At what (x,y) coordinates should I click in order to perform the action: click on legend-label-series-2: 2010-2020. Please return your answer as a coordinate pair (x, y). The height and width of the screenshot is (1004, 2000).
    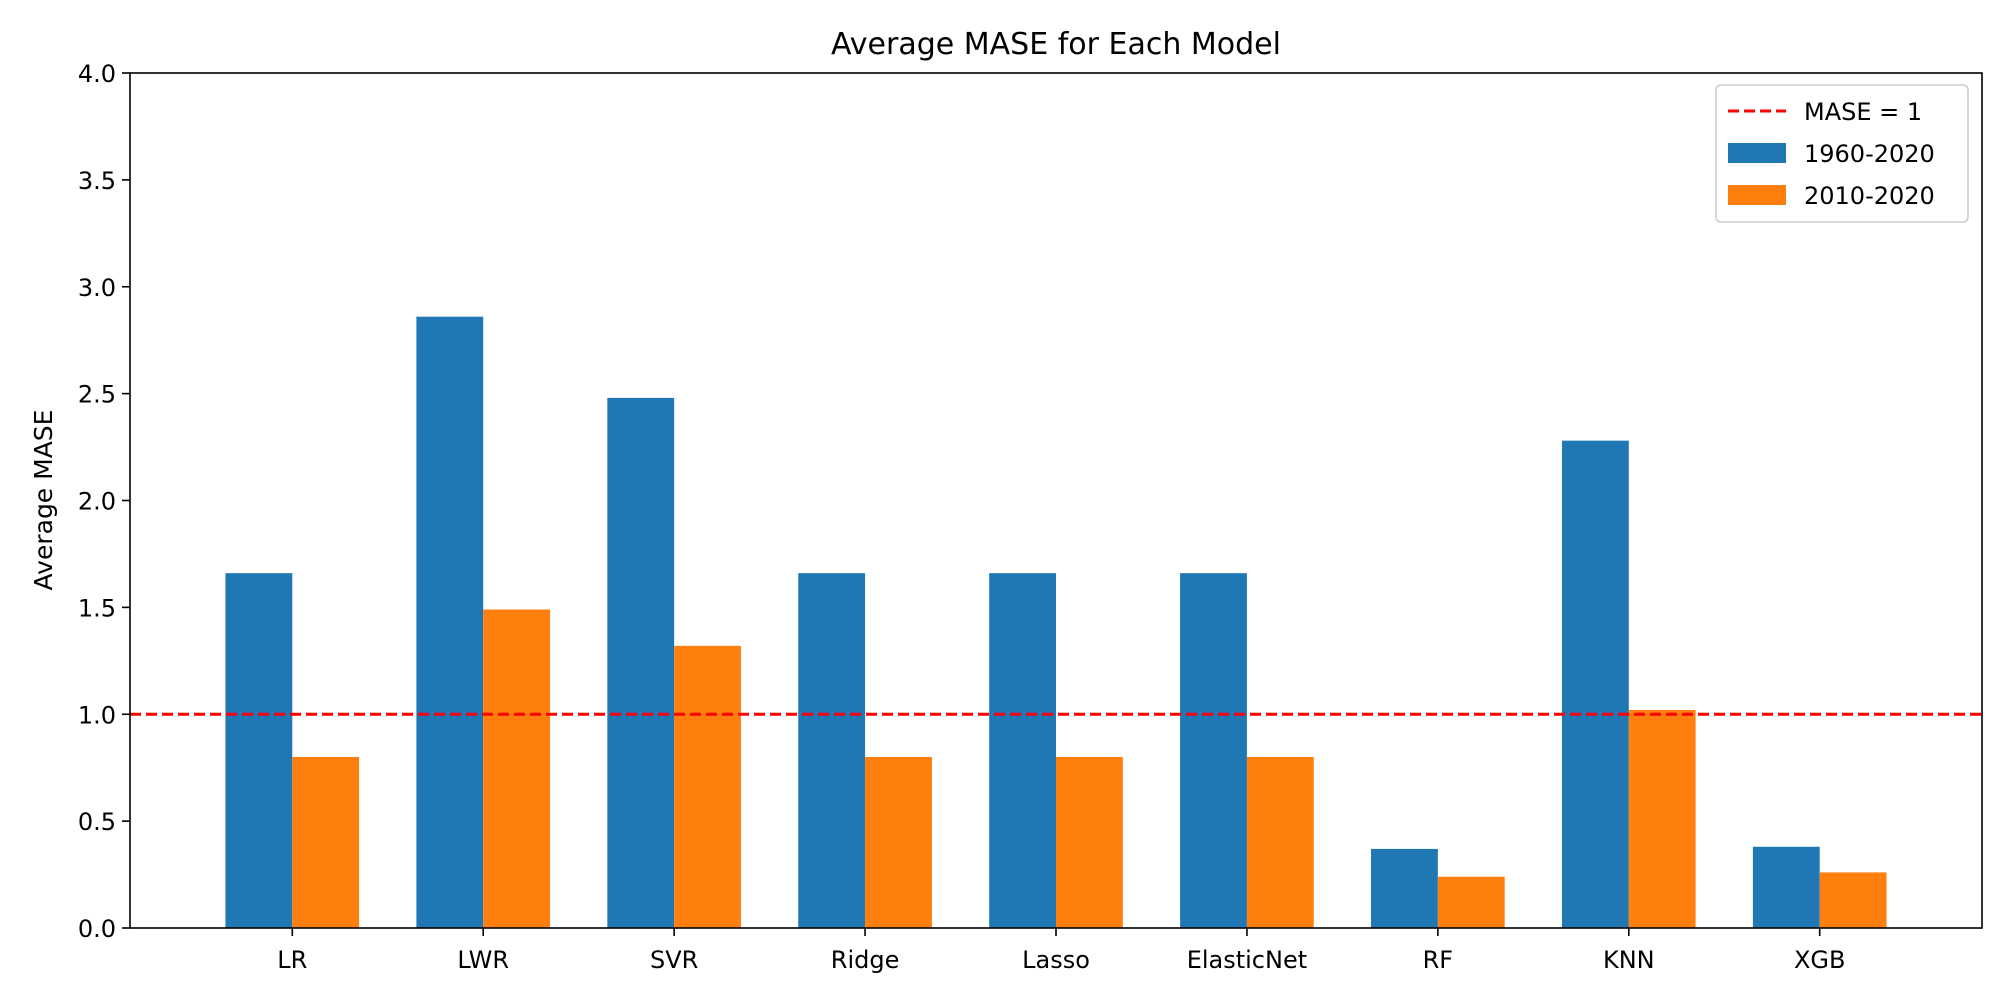
    Looking at the image, I should click on (1869, 196).